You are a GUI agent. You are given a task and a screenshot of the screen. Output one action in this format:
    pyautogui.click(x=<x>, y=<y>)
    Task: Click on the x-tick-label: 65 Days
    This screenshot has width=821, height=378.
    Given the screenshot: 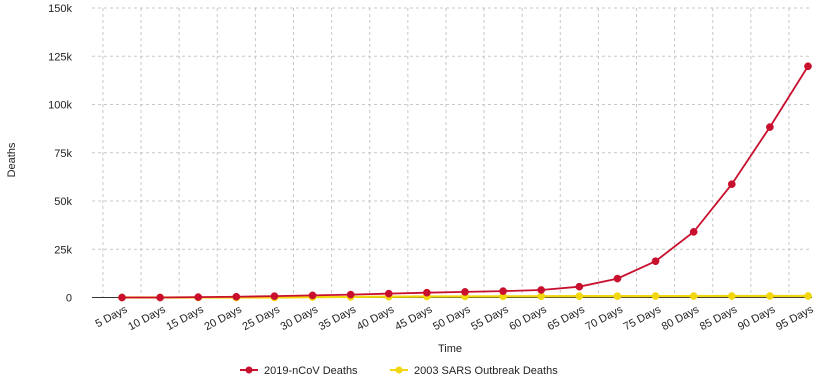 What is the action you would take?
    pyautogui.click(x=566, y=318)
    